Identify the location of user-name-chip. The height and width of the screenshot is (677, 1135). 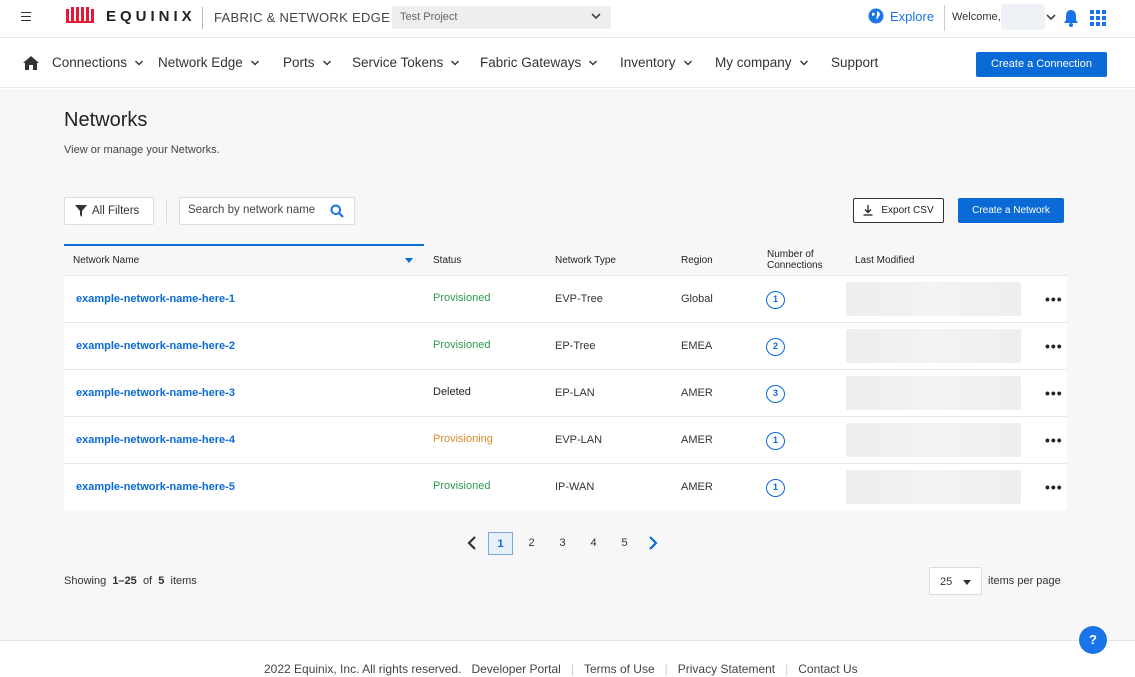
(1023, 17).